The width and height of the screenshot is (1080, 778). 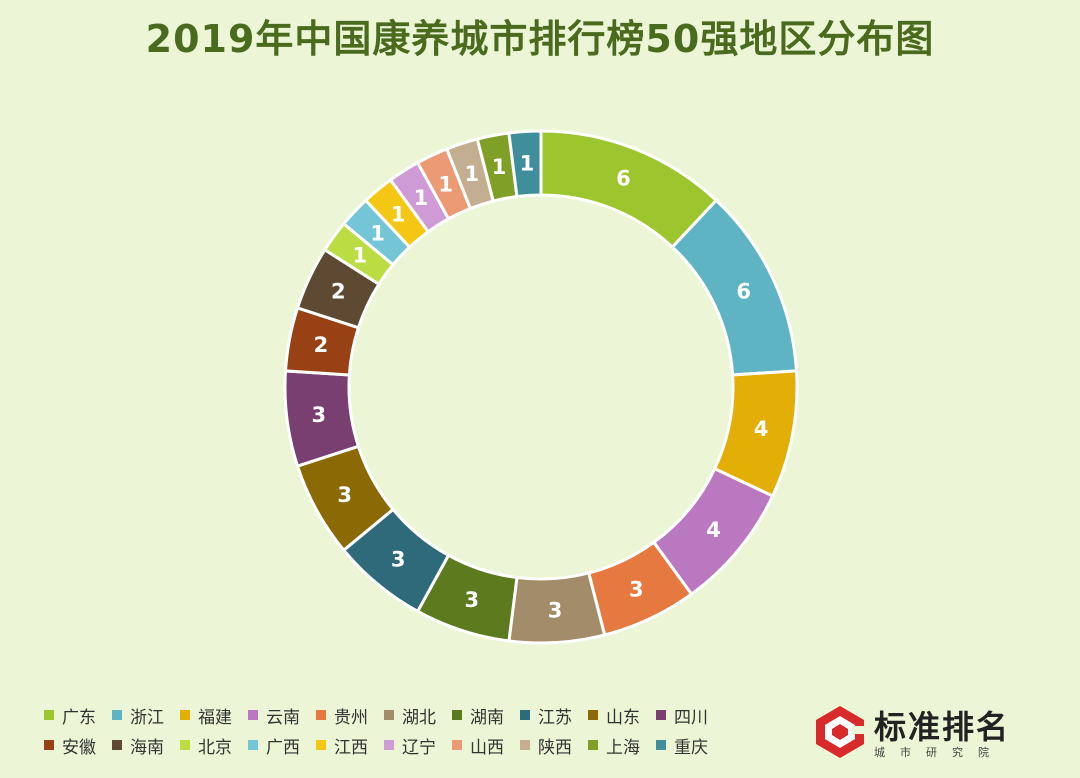 What do you see at coordinates (421, 198) in the screenshot?
I see `data-label-辽宁: 1` at bounding box center [421, 198].